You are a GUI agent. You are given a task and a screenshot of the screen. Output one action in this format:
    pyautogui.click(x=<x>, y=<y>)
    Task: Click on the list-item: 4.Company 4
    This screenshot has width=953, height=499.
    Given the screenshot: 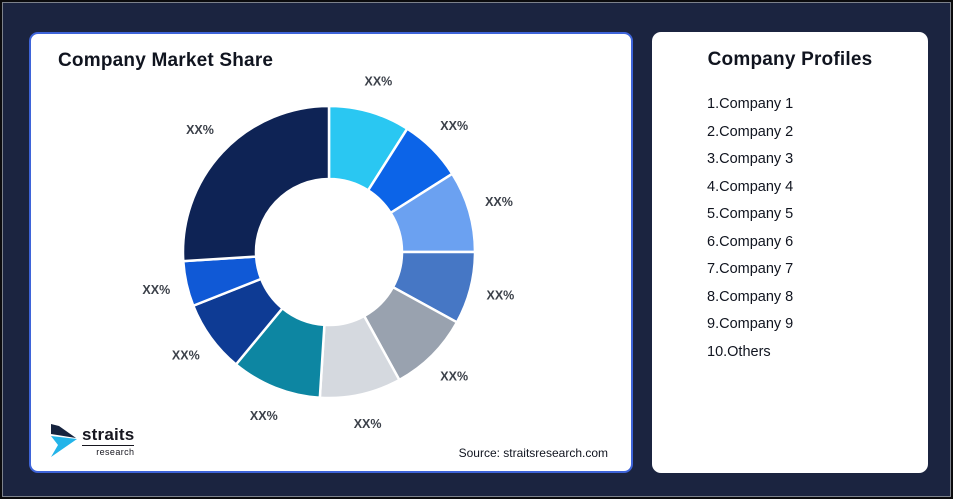 What is the action you would take?
    pyautogui.click(x=750, y=186)
    